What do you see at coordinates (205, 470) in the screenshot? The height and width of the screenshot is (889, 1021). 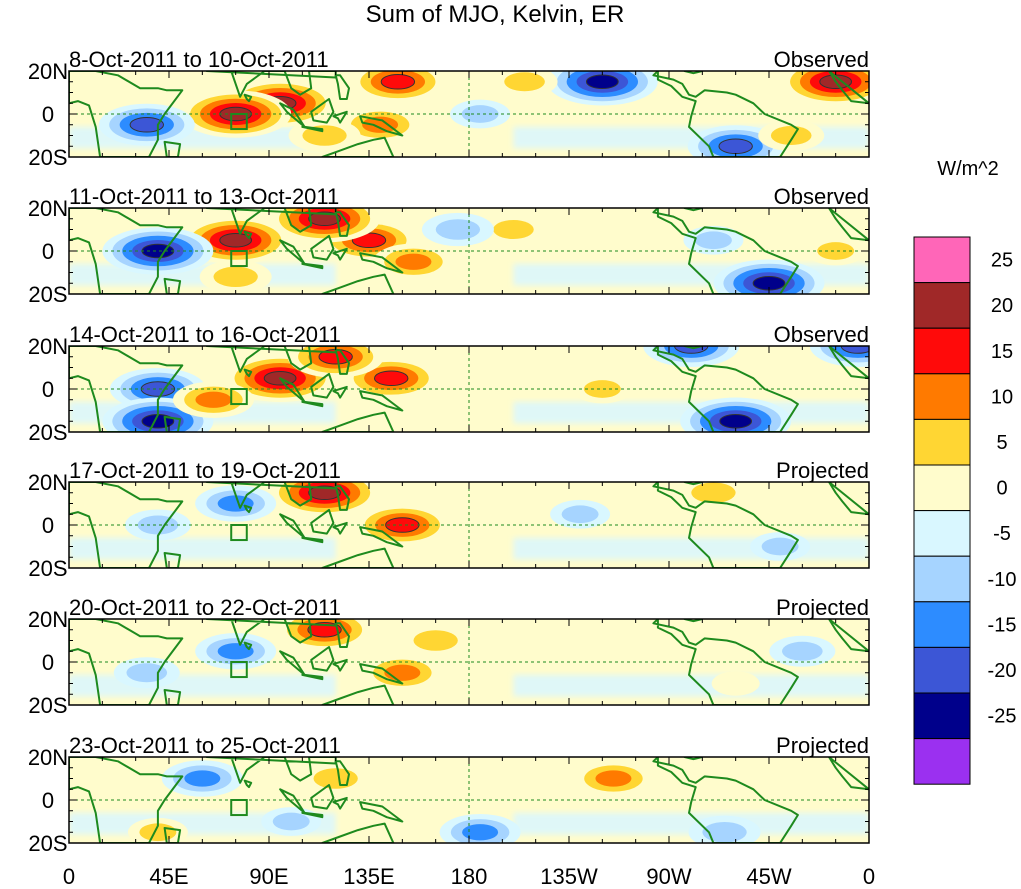 I see `panel-date-range: 17-Oct-2011 to 19-Oct-2011` at bounding box center [205, 470].